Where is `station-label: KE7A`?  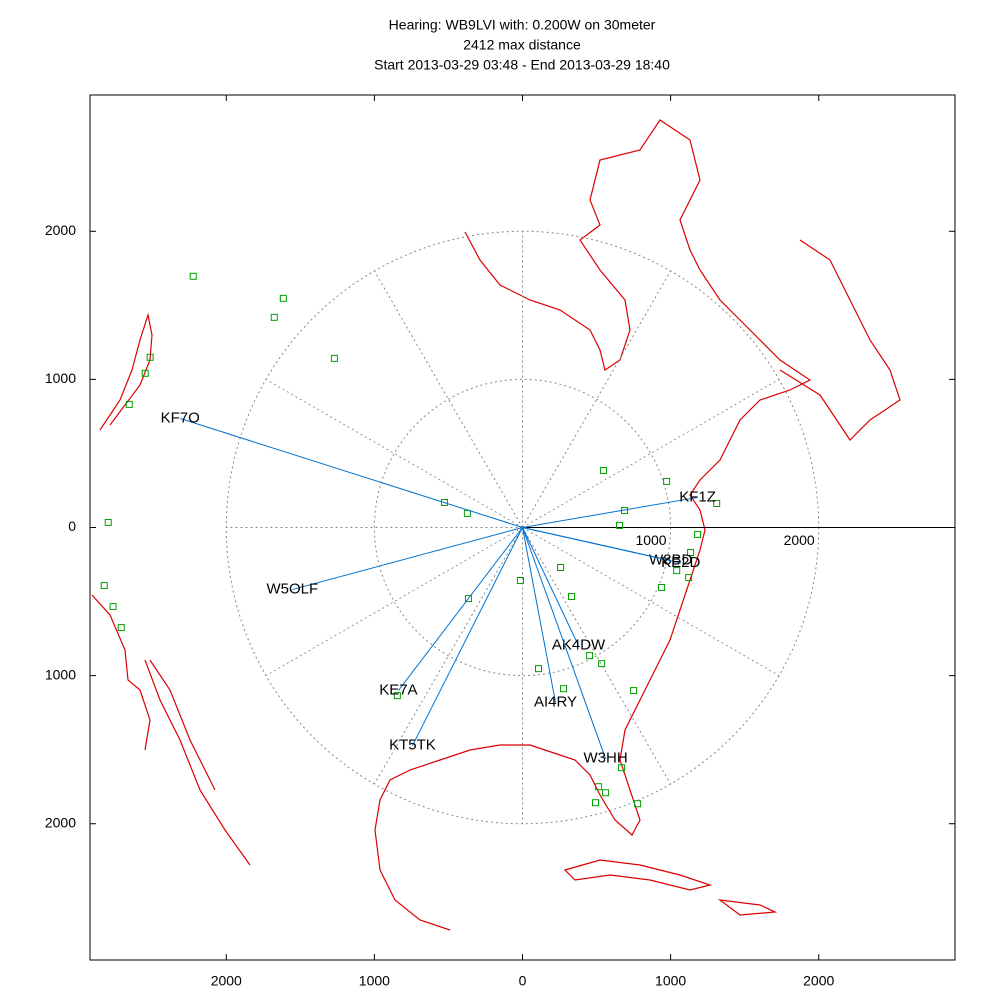
station-label: KE7A is located at coordinates (398, 690).